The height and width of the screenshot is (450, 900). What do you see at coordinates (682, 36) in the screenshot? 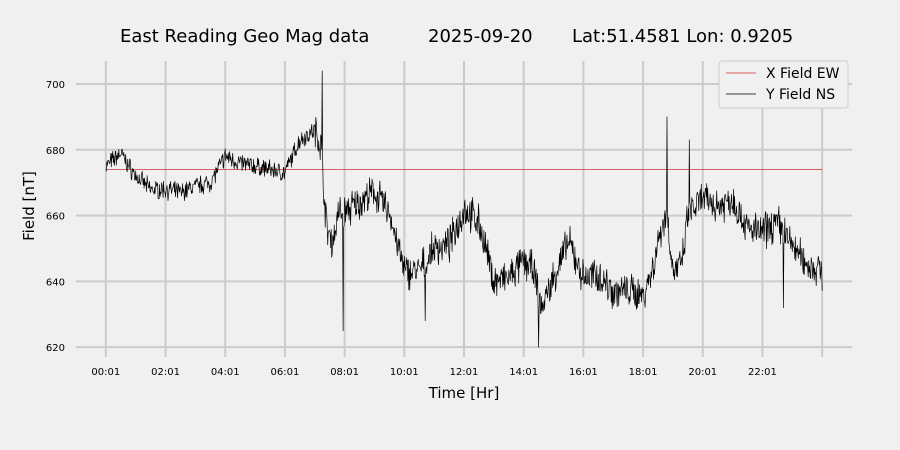
I see `title-location: Lat:51.4581 Lon: 0.9205` at bounding box center [682, 36].